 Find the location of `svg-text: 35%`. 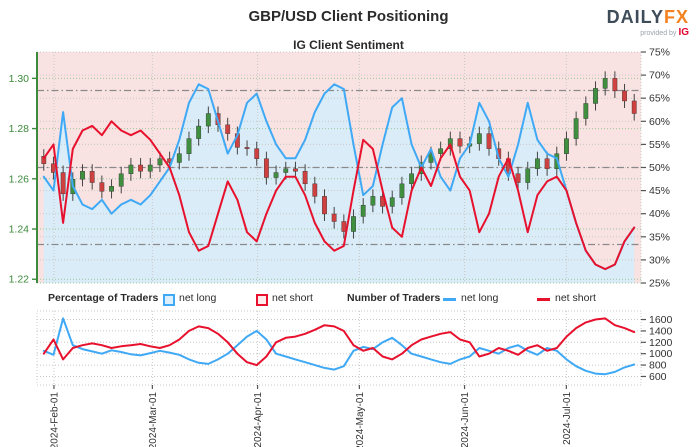

svg-text: 35% is located at coordinates (659, 237).